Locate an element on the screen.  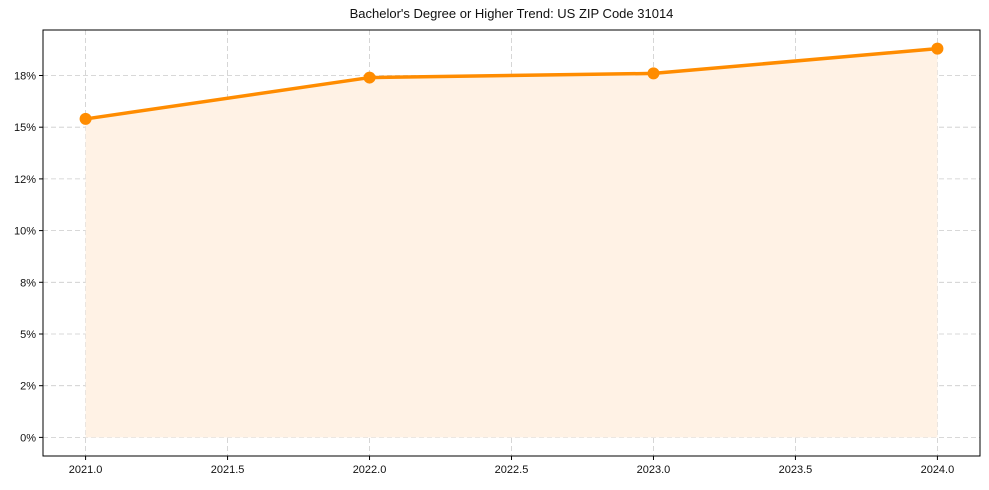
x-tick-label: 2022.0 is located at coordinates (370, 470).